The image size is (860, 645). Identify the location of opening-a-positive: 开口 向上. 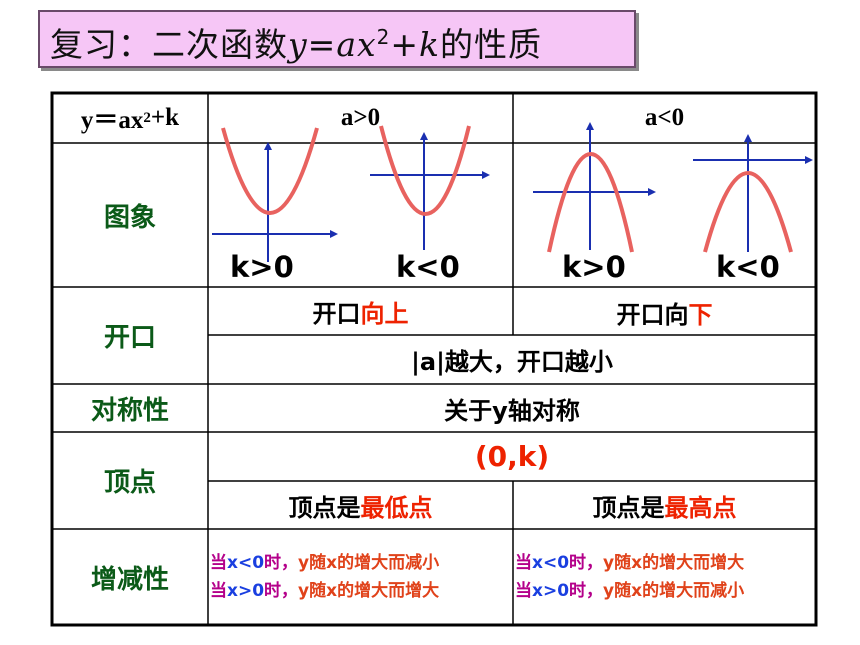
(360, 311).